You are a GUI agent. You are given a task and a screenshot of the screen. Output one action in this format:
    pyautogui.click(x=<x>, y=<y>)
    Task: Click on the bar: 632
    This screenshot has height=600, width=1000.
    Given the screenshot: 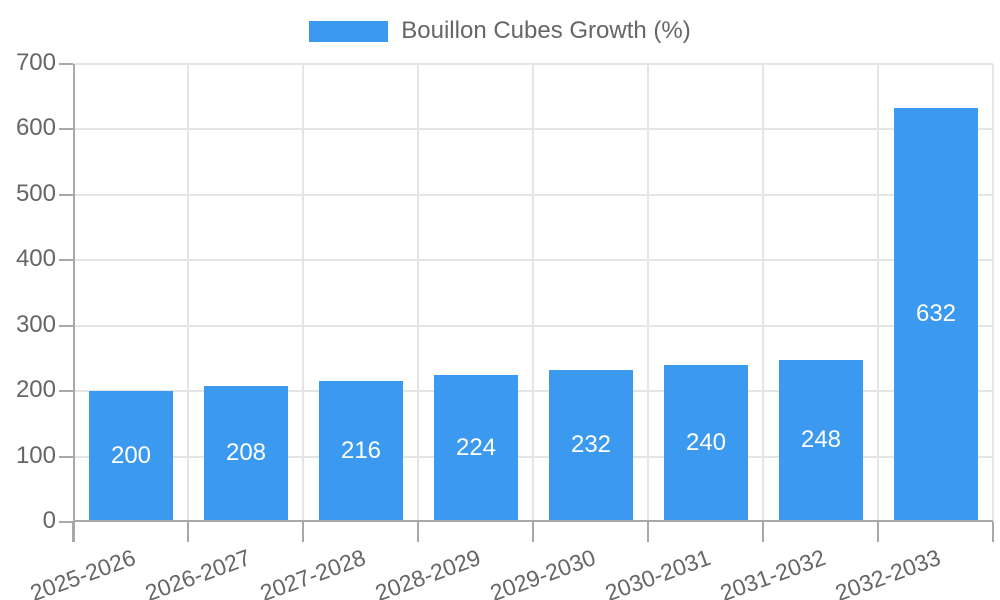 What is the action you would take?
    pyautogui.click(x=936, y=314)
    